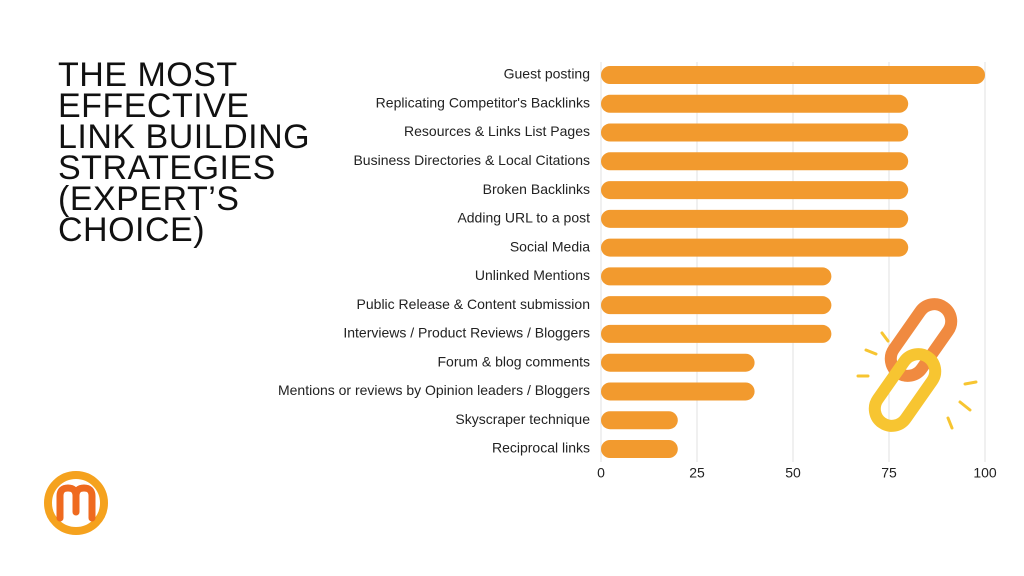 This screenshot has width=1024, height=576. Describe the element at coordinates (793, 473) in the screenshot. I see `x-tick-label: 50` at that location.